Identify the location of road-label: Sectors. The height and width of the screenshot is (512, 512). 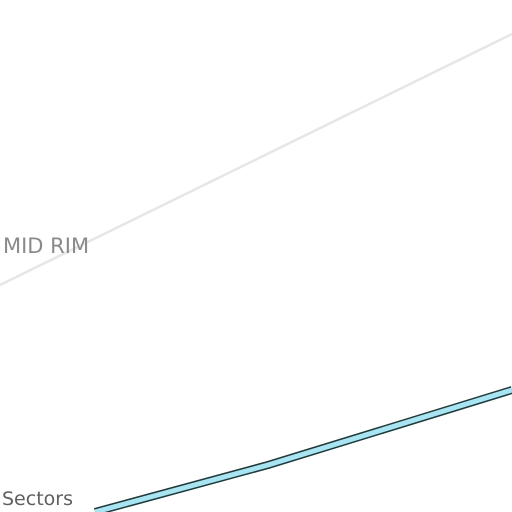
(37, 499).